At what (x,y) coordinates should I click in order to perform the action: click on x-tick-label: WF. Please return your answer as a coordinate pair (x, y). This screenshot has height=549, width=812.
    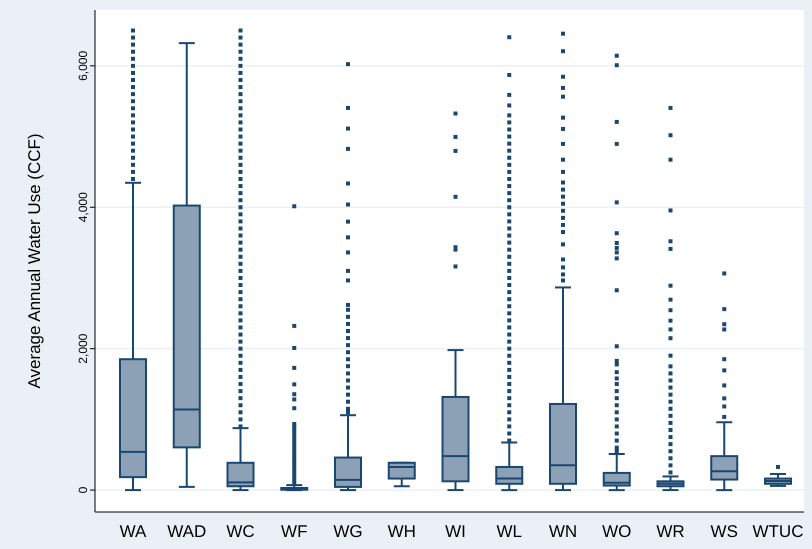
    Looking at the image, I should click on (294, 531).